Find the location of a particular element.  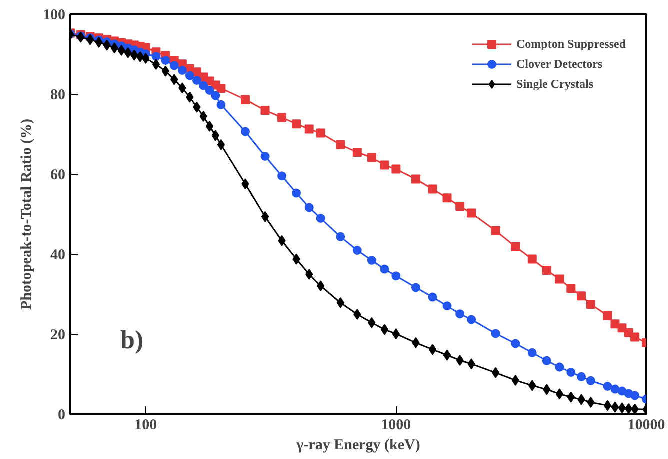

y-tick-label: 0 is located at coordinates (62, 416).